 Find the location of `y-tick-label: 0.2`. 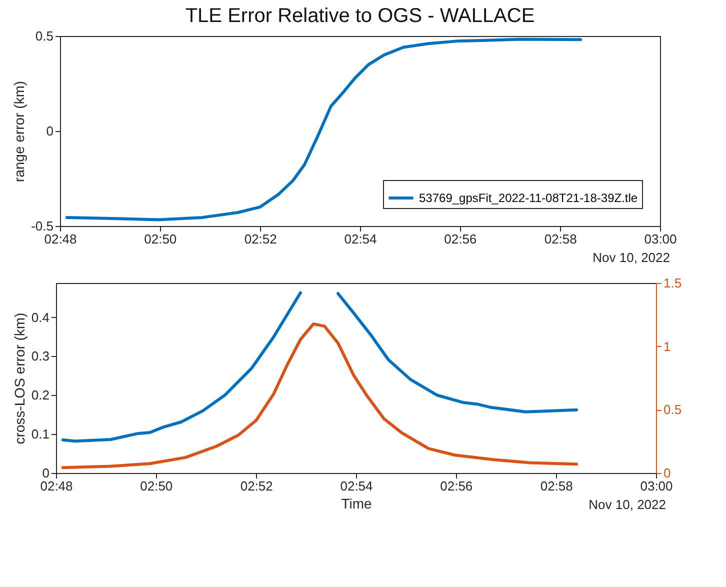

y-tick-label: 0.2 is located at coordinates (40, 395).